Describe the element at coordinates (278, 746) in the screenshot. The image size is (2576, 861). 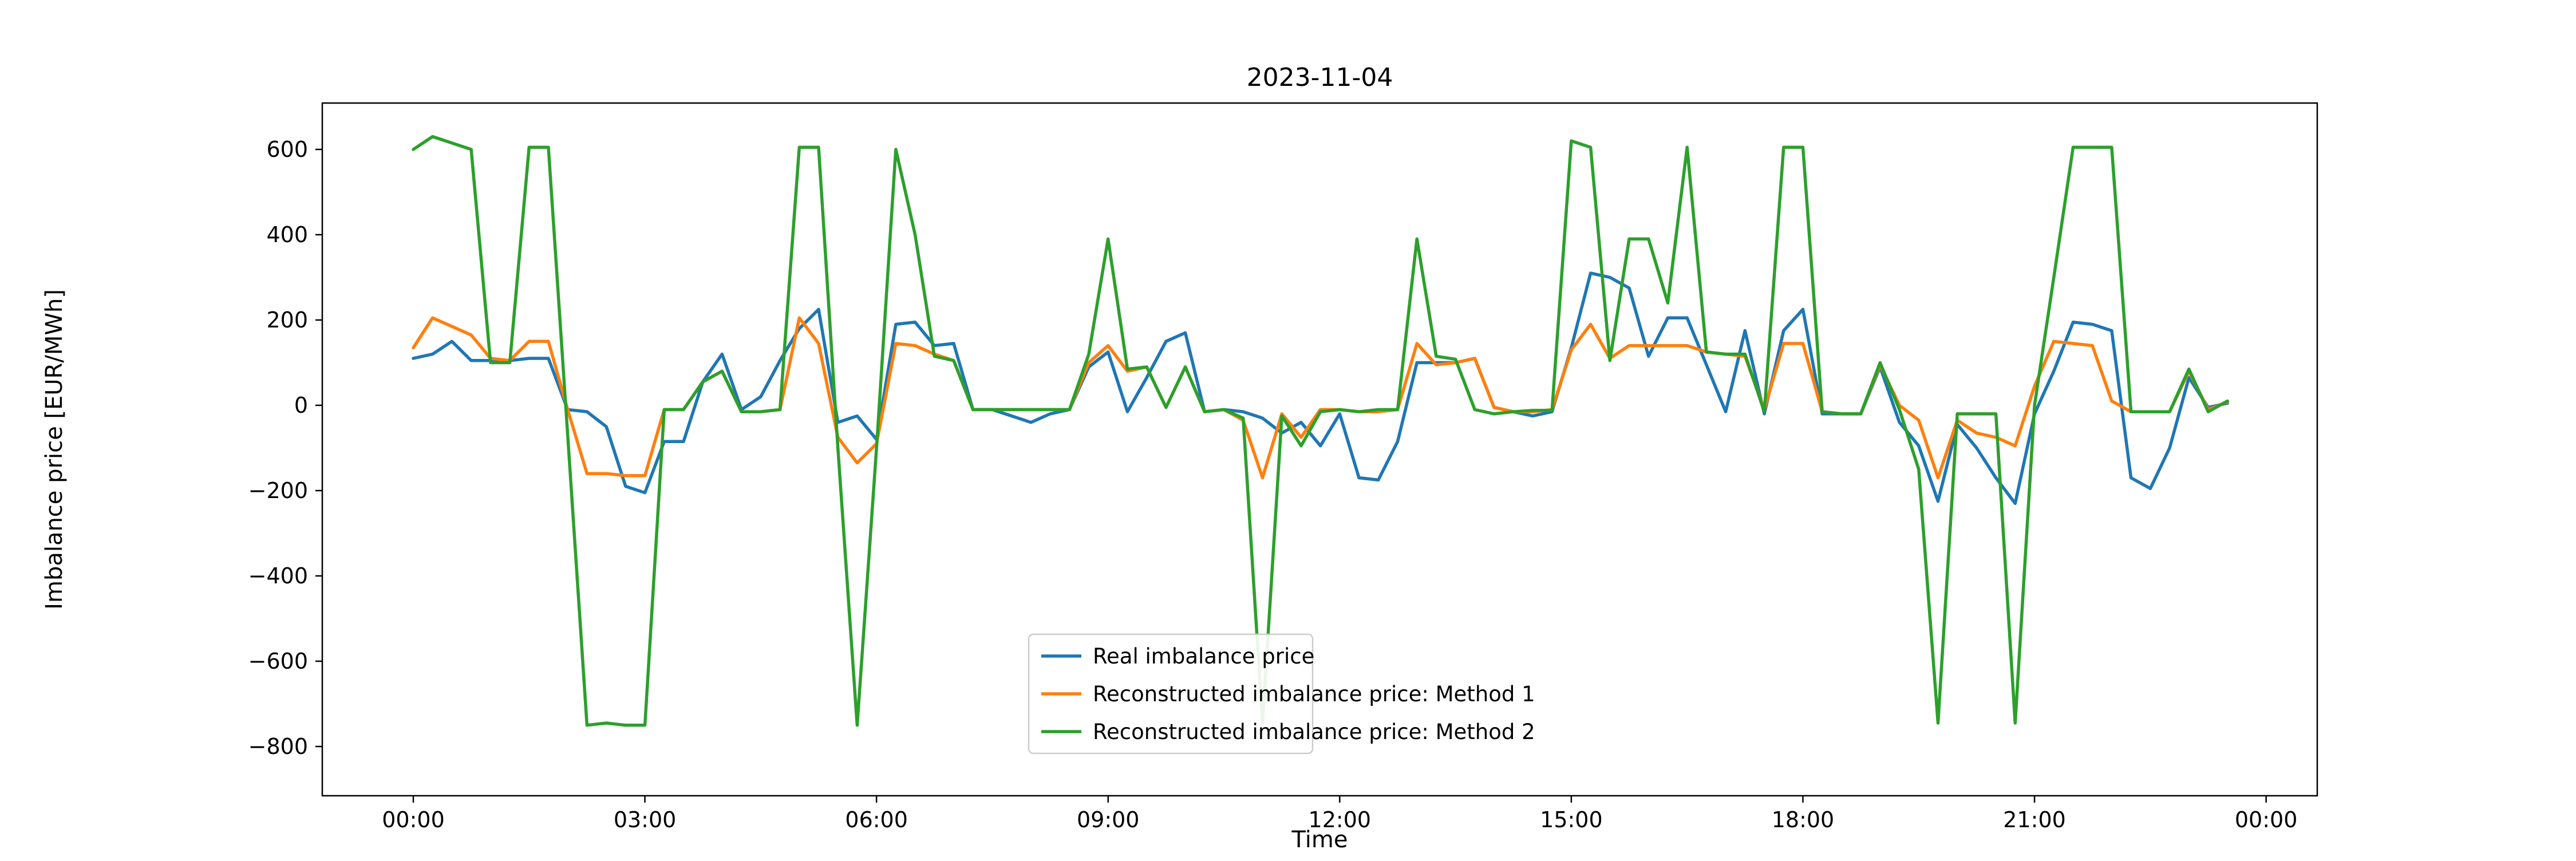
I see `y-tick-label: −800` at that location.